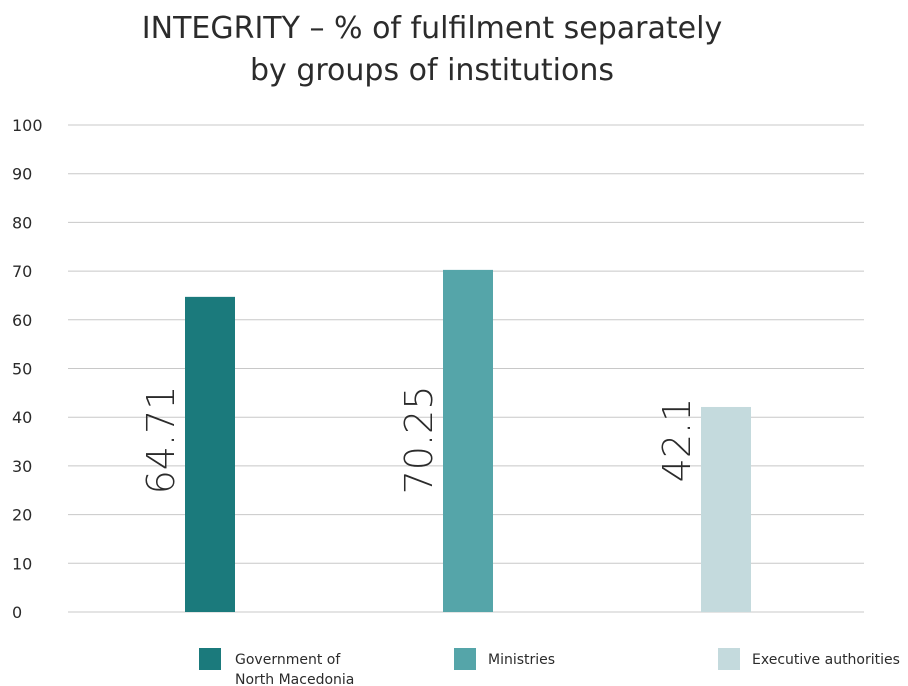 The height and width of the screenshot is (686, 908). What do you see at coordinates (677, 440) in the screenshot?
I see `data-label-3: 42.1` at bounding box center [677, 440].